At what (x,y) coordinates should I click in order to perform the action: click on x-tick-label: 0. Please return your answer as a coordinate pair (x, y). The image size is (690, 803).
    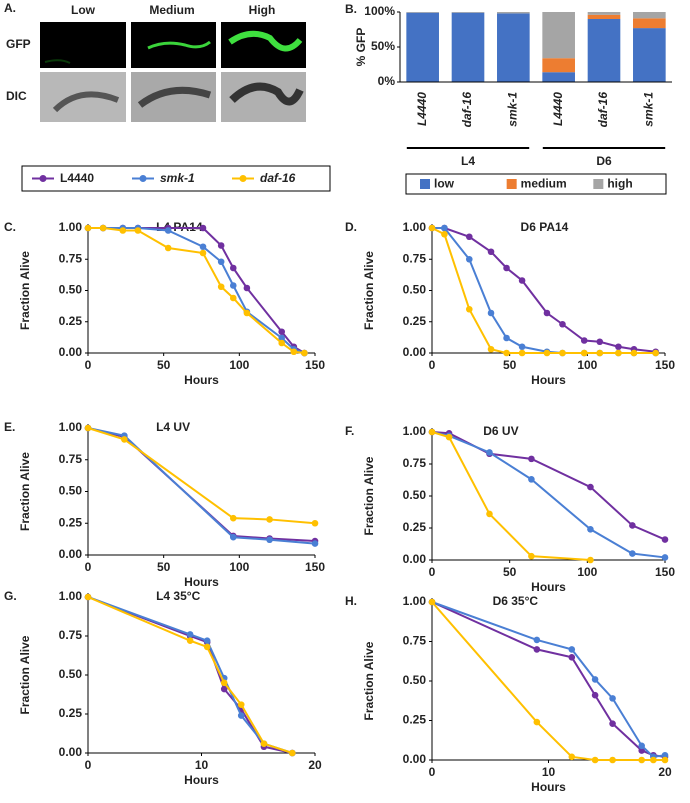
    Looking at the image, I should click on (88, 567).